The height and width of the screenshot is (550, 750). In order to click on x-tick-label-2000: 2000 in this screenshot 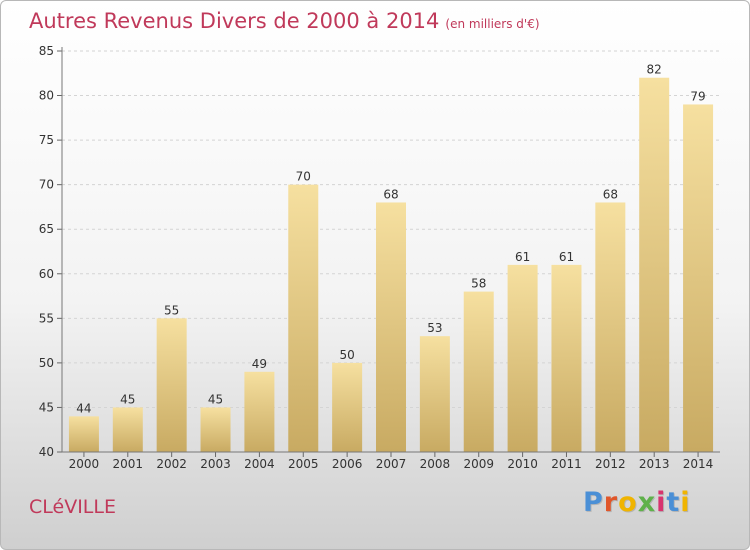, I will do `click(84, 464)`.